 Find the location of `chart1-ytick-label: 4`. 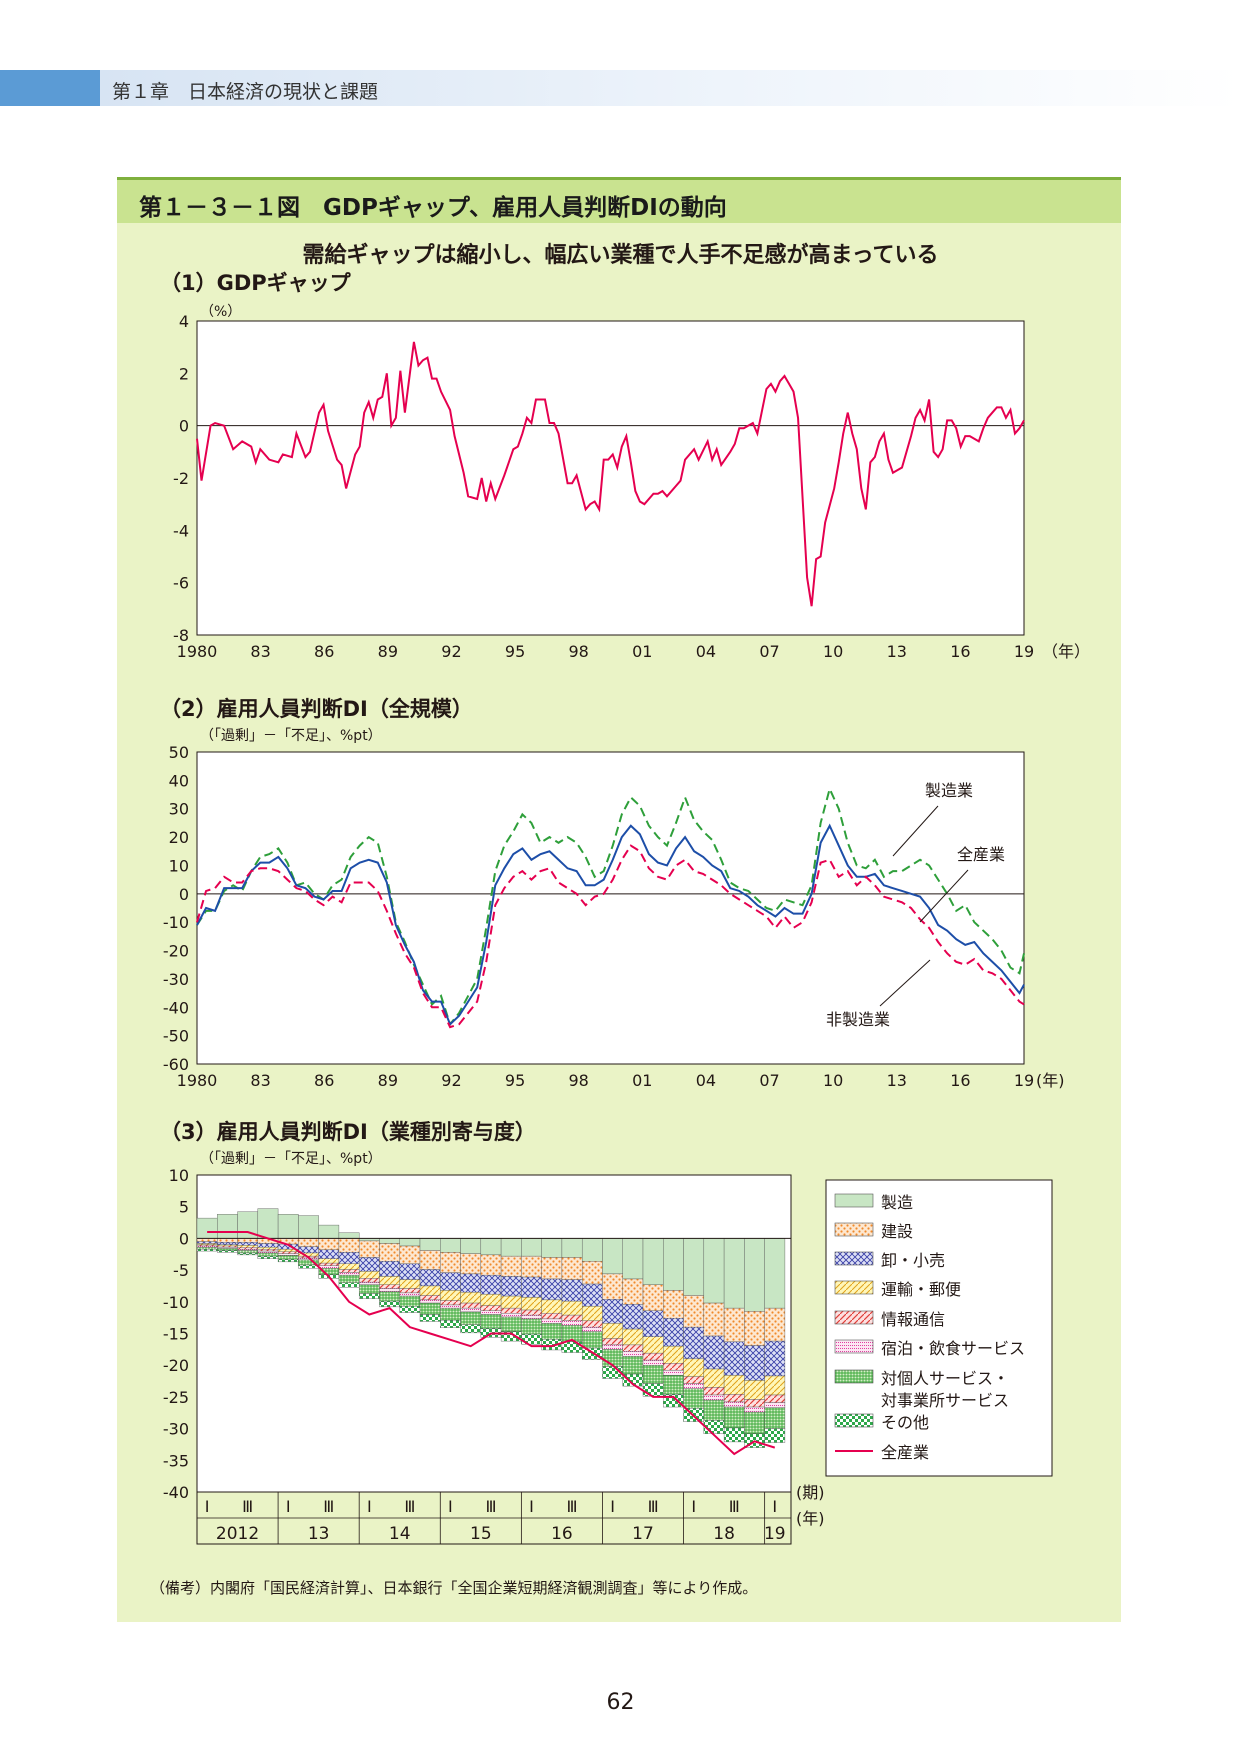

chart1-ytick-label: 4 is located at coordinates (184, 321).